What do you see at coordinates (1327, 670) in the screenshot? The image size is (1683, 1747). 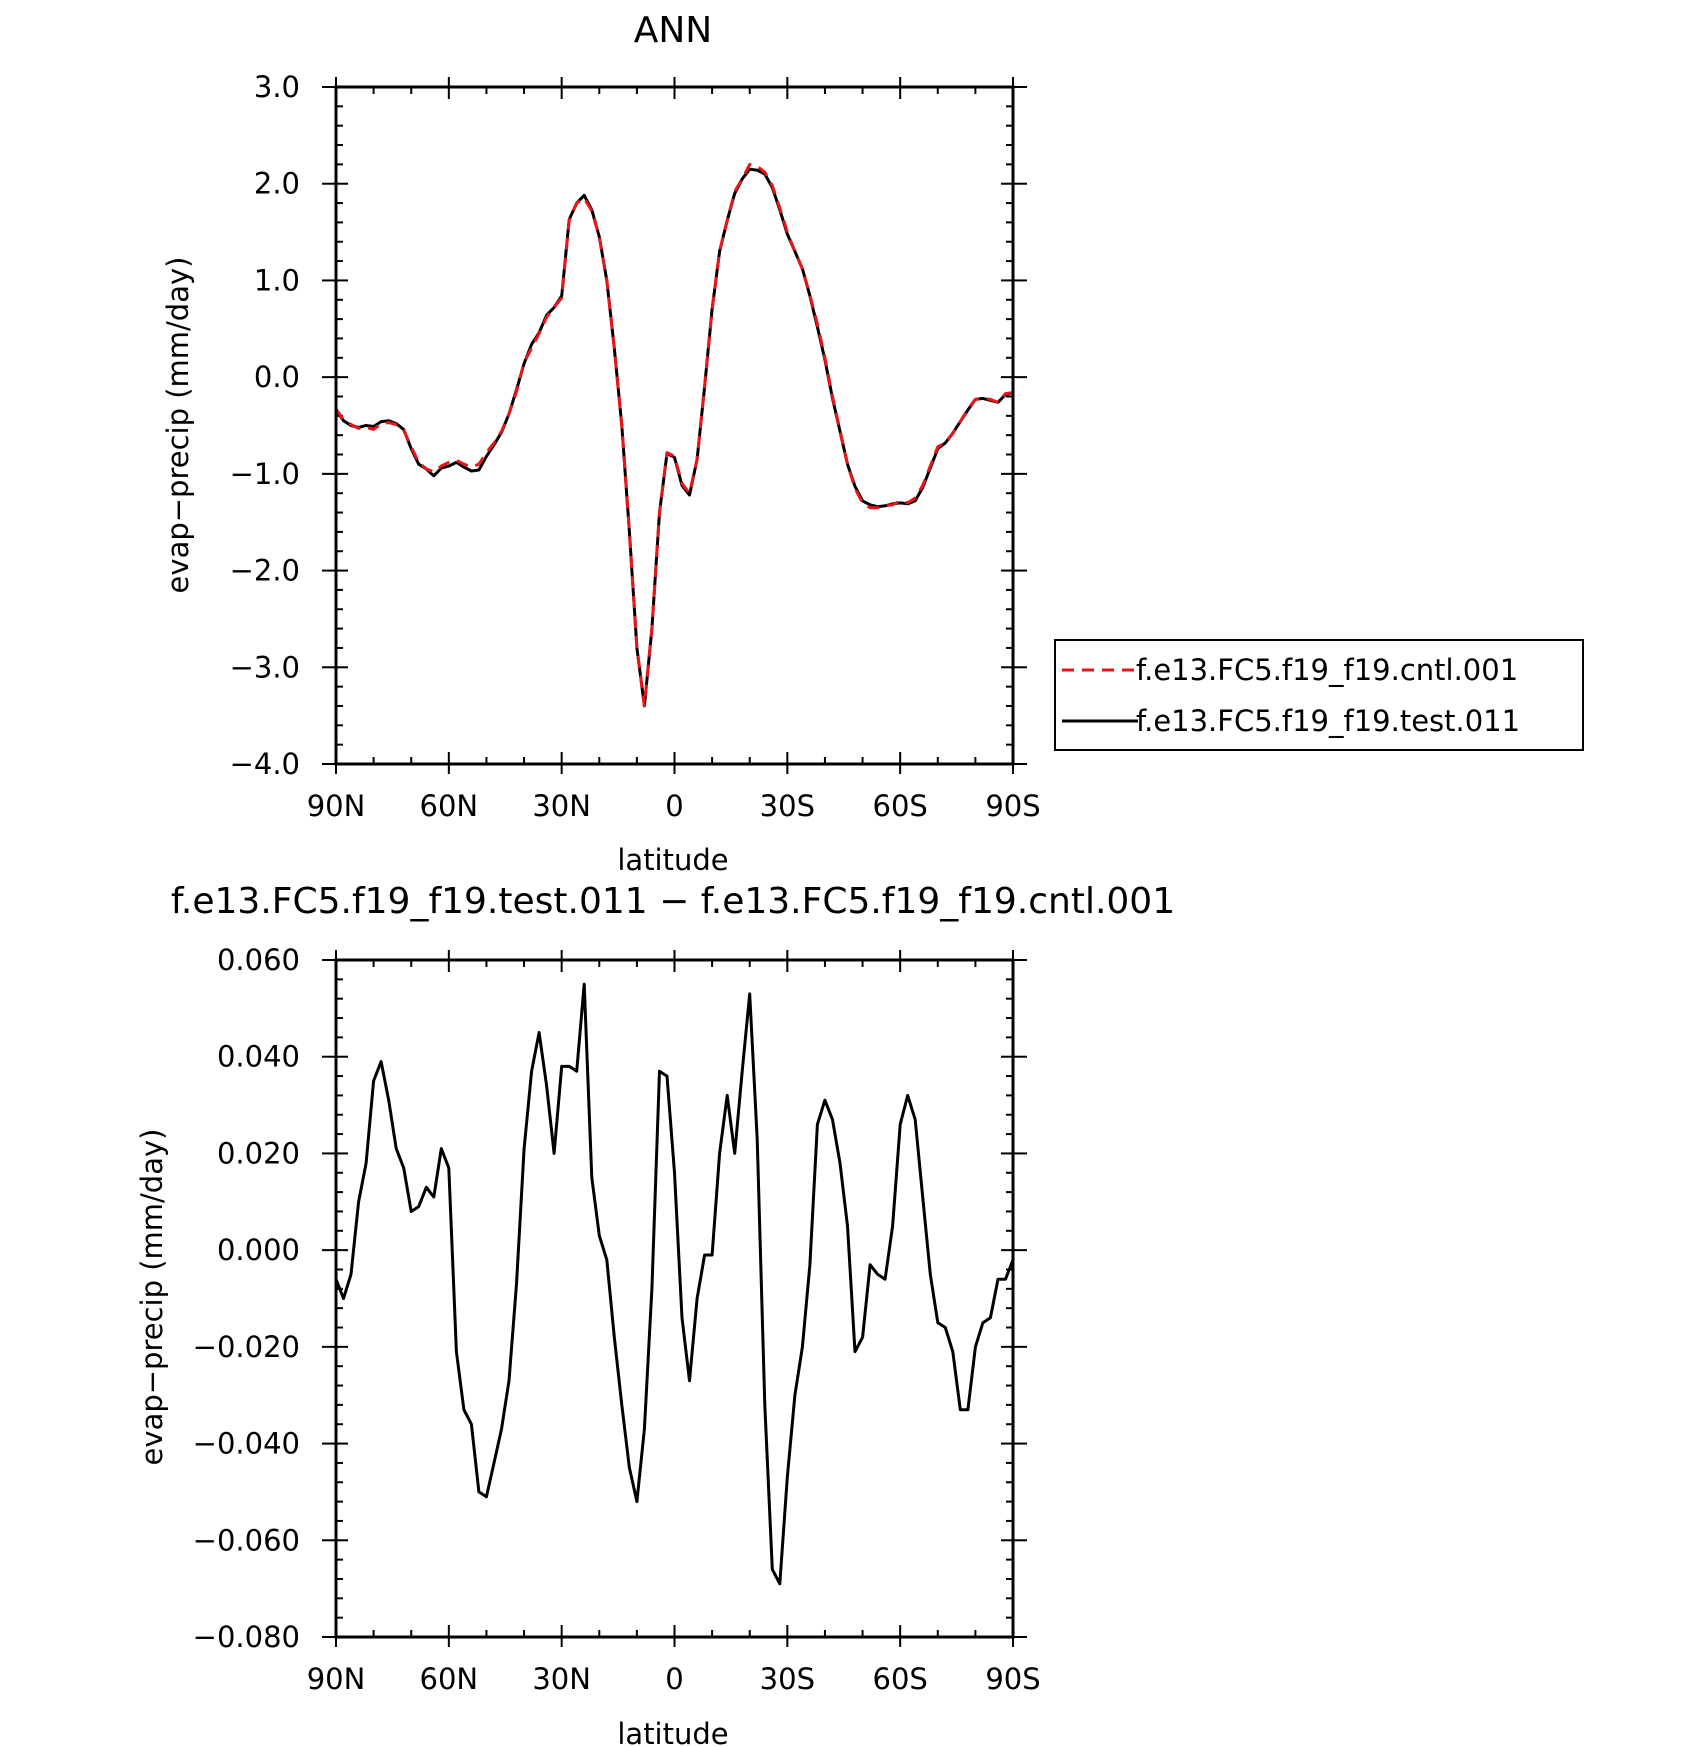 I see `legend-label-cntl: f.e13.FC5.f19_f19.cntl.001` at bounding box center [1327, 670].